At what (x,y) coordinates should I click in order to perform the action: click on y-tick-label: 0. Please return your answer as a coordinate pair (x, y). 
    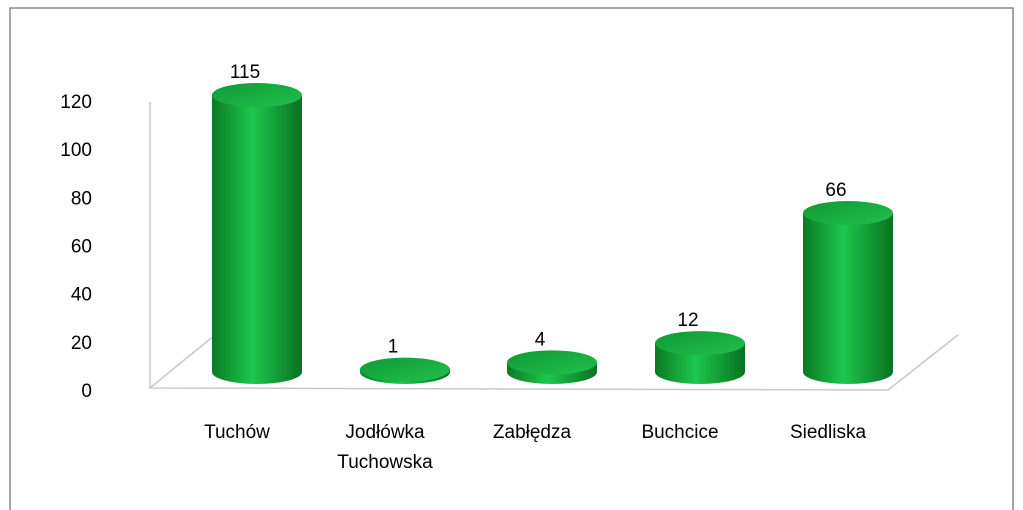
    Looking at the image, I should click on (86, 391).